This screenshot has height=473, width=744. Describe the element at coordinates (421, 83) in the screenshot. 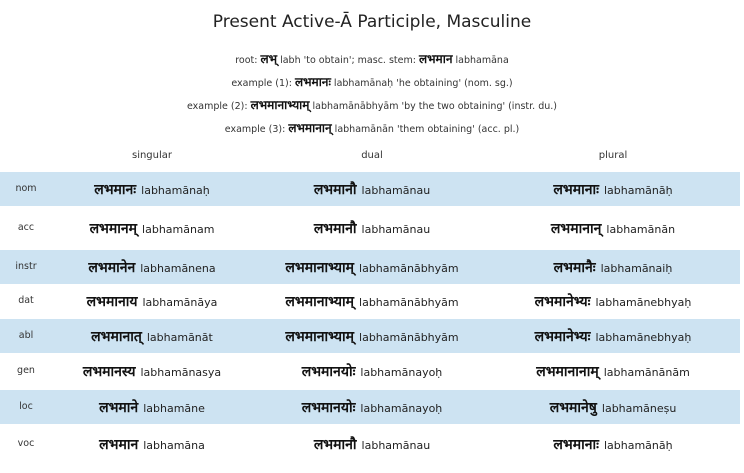

I see `info-text: labhamānaḥ 'he obtaining' (nom. sg.)` at that location.